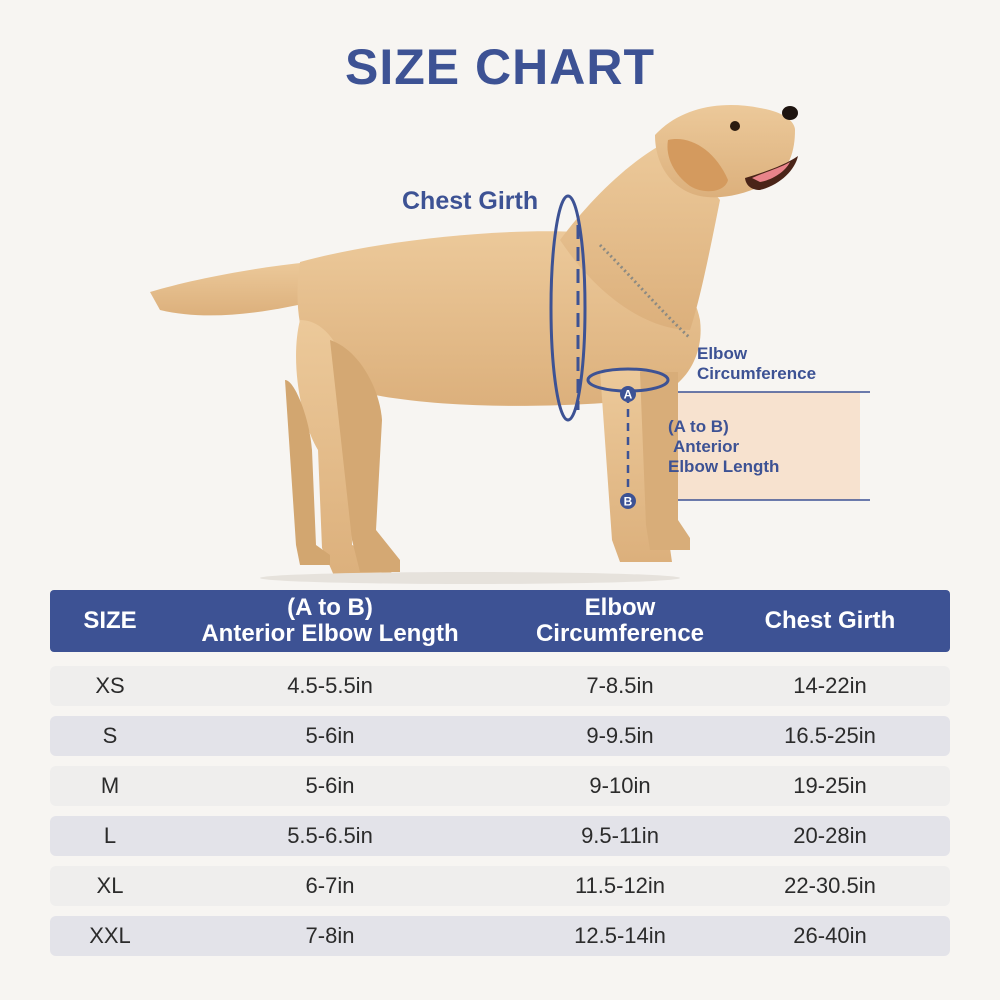  What do you see at coordinates (735, 126) in the screenshot?
I see `dog-eye` at bounding box center [735, 126].